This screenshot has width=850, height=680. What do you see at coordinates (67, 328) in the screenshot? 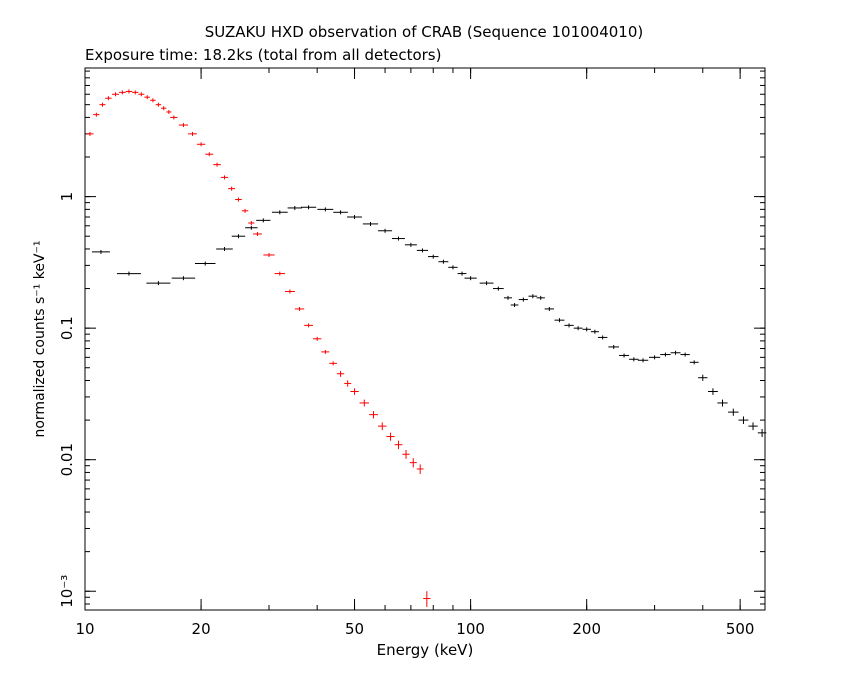
I see `y-tick-label: 0.1` at bounding box center [67, 328].